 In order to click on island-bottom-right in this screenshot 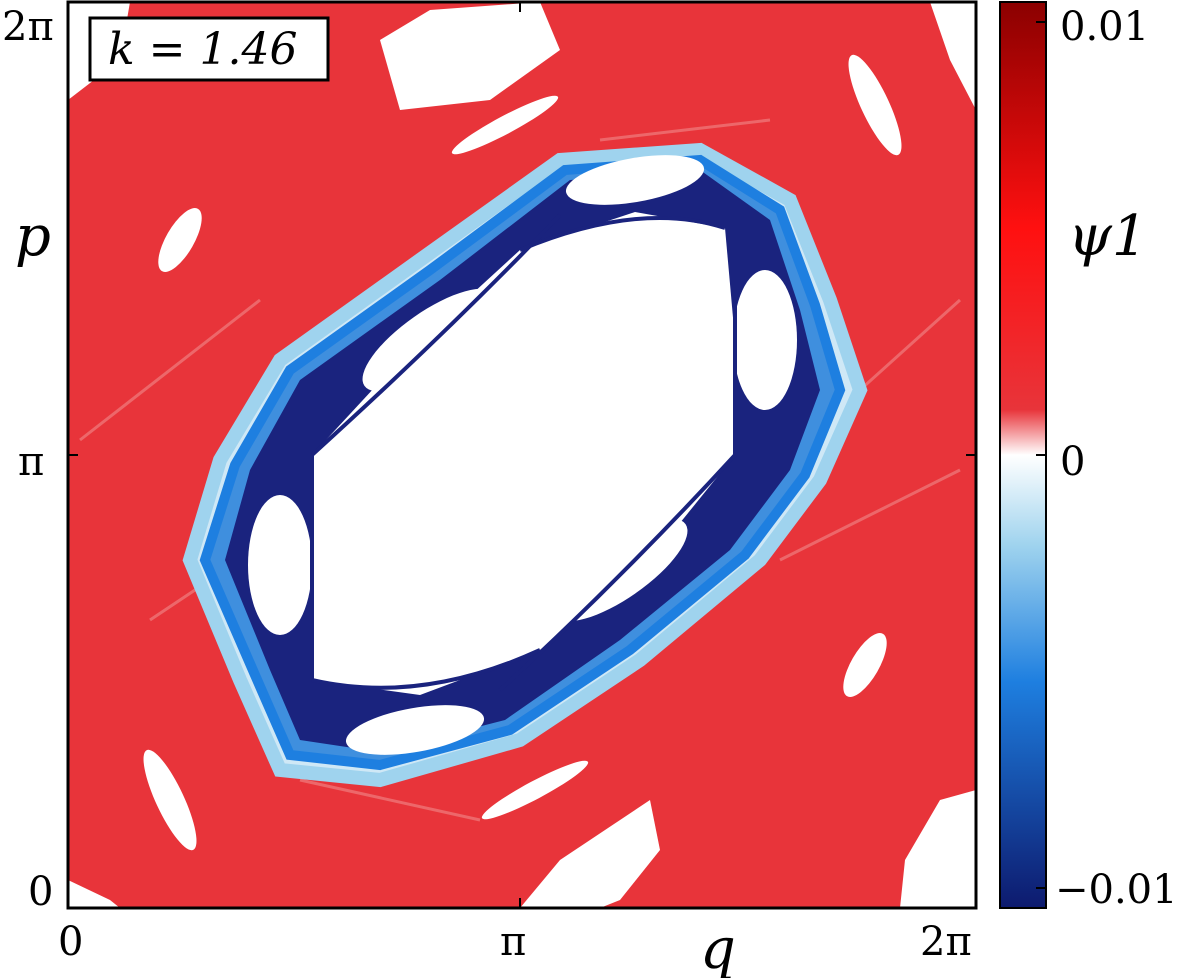, I will do `click(938, 849)`.